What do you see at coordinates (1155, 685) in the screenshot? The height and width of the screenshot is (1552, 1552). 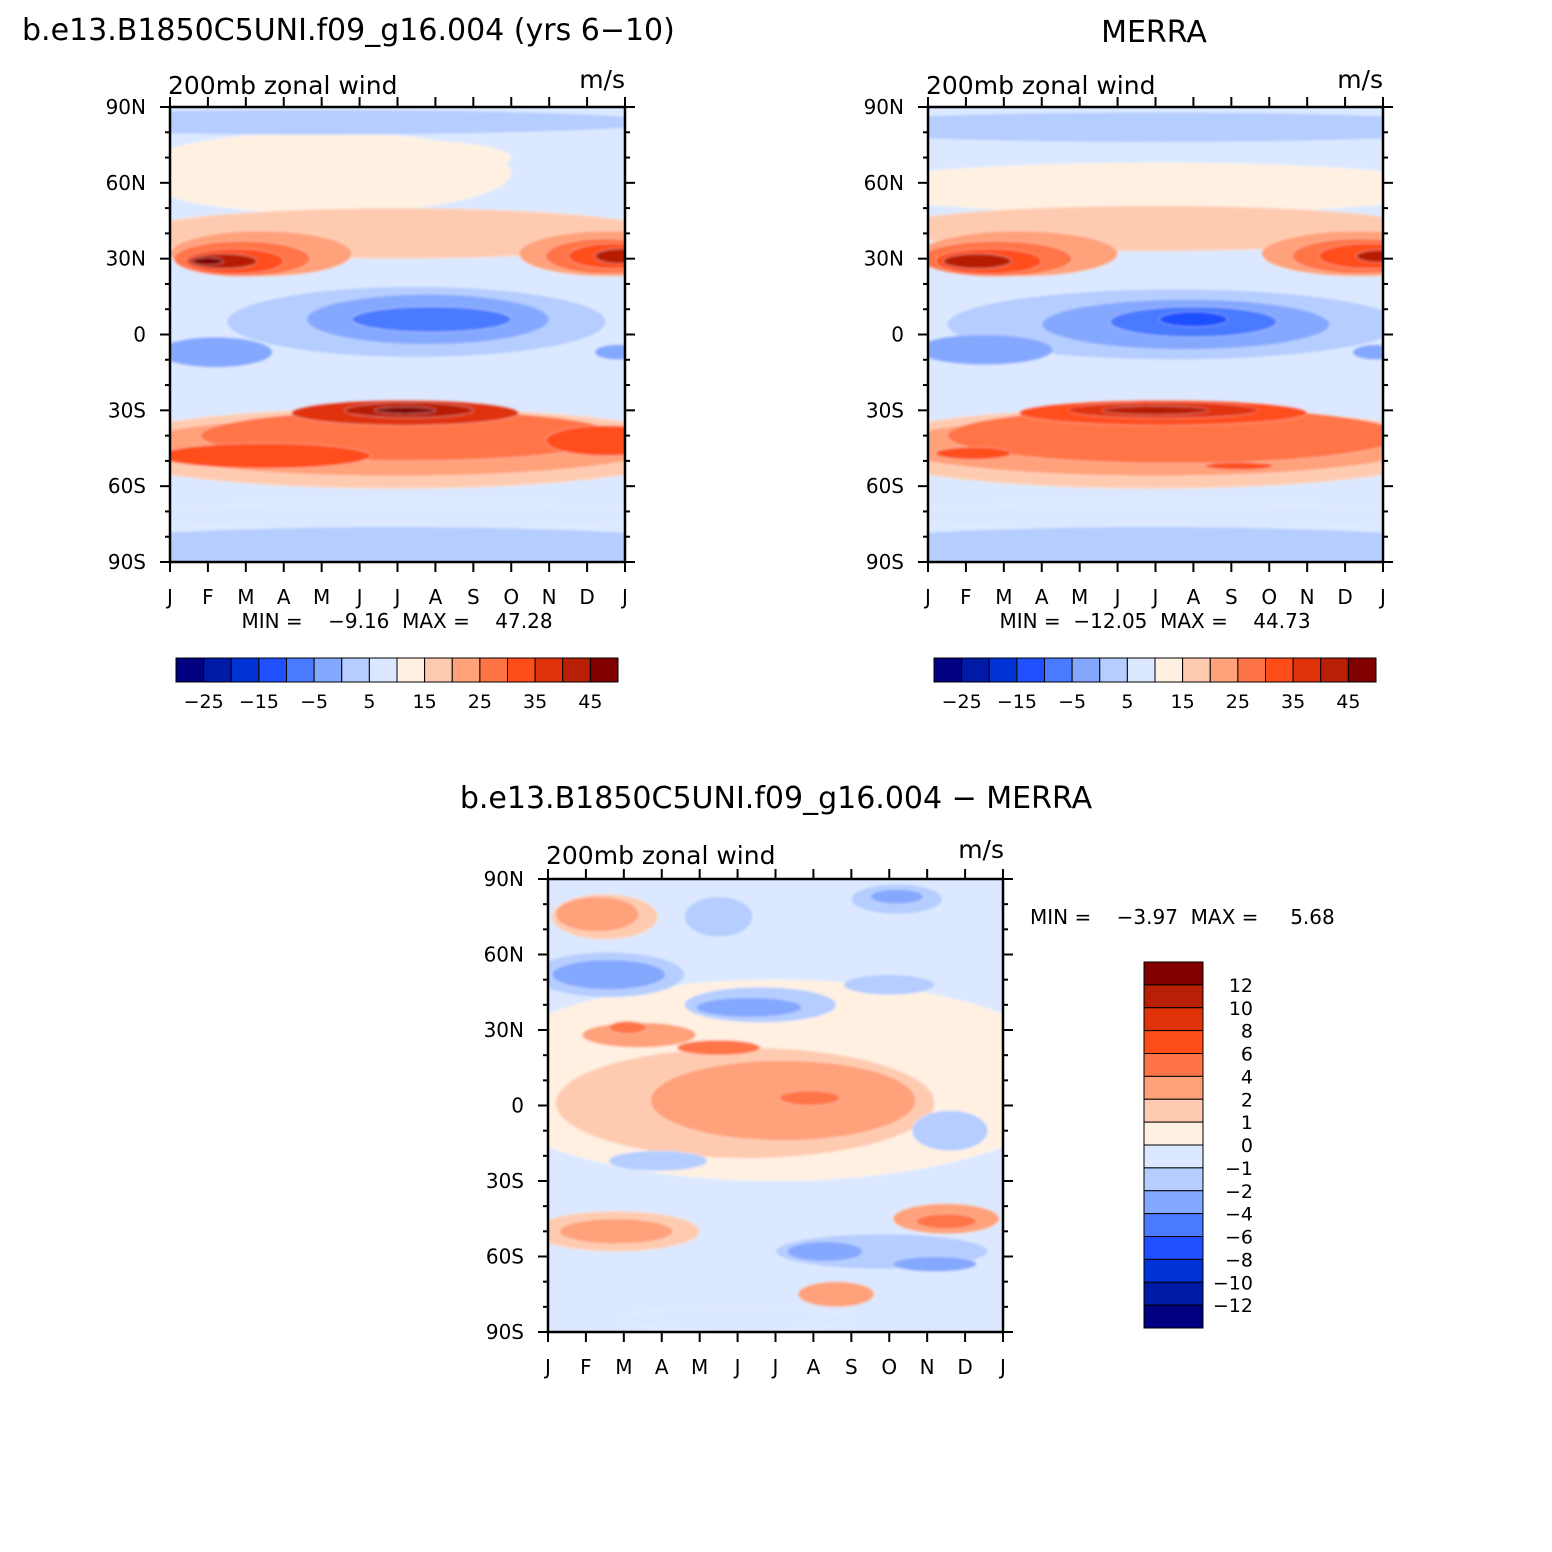 I see `panel-merra-colorbar: −25 −15 −5 5 15 25 35 45` at bounding box center [1155, 685].